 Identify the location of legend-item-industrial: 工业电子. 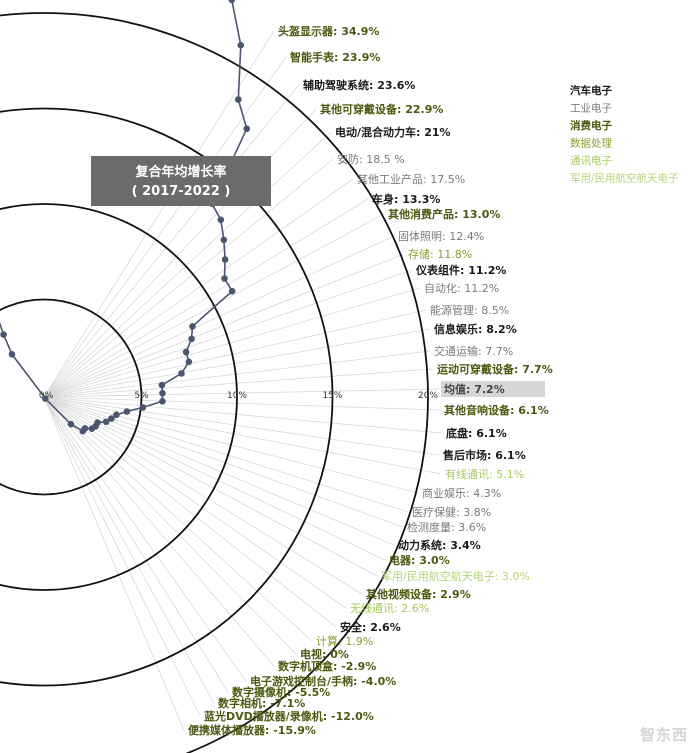
(591, 108).